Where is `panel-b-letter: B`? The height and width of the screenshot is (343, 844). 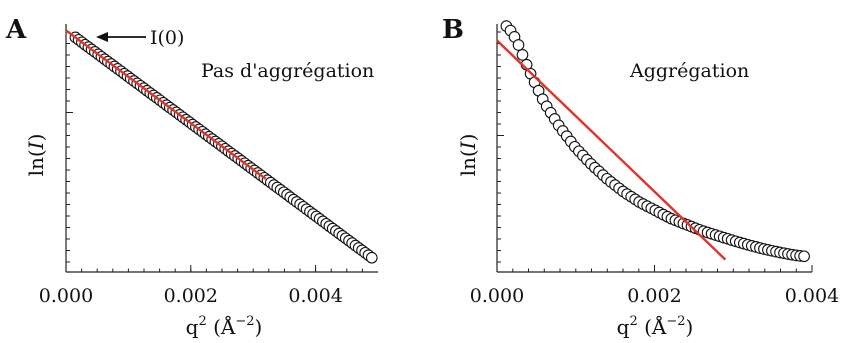
panel-b-letter: B is located at coordinates (453, 30).